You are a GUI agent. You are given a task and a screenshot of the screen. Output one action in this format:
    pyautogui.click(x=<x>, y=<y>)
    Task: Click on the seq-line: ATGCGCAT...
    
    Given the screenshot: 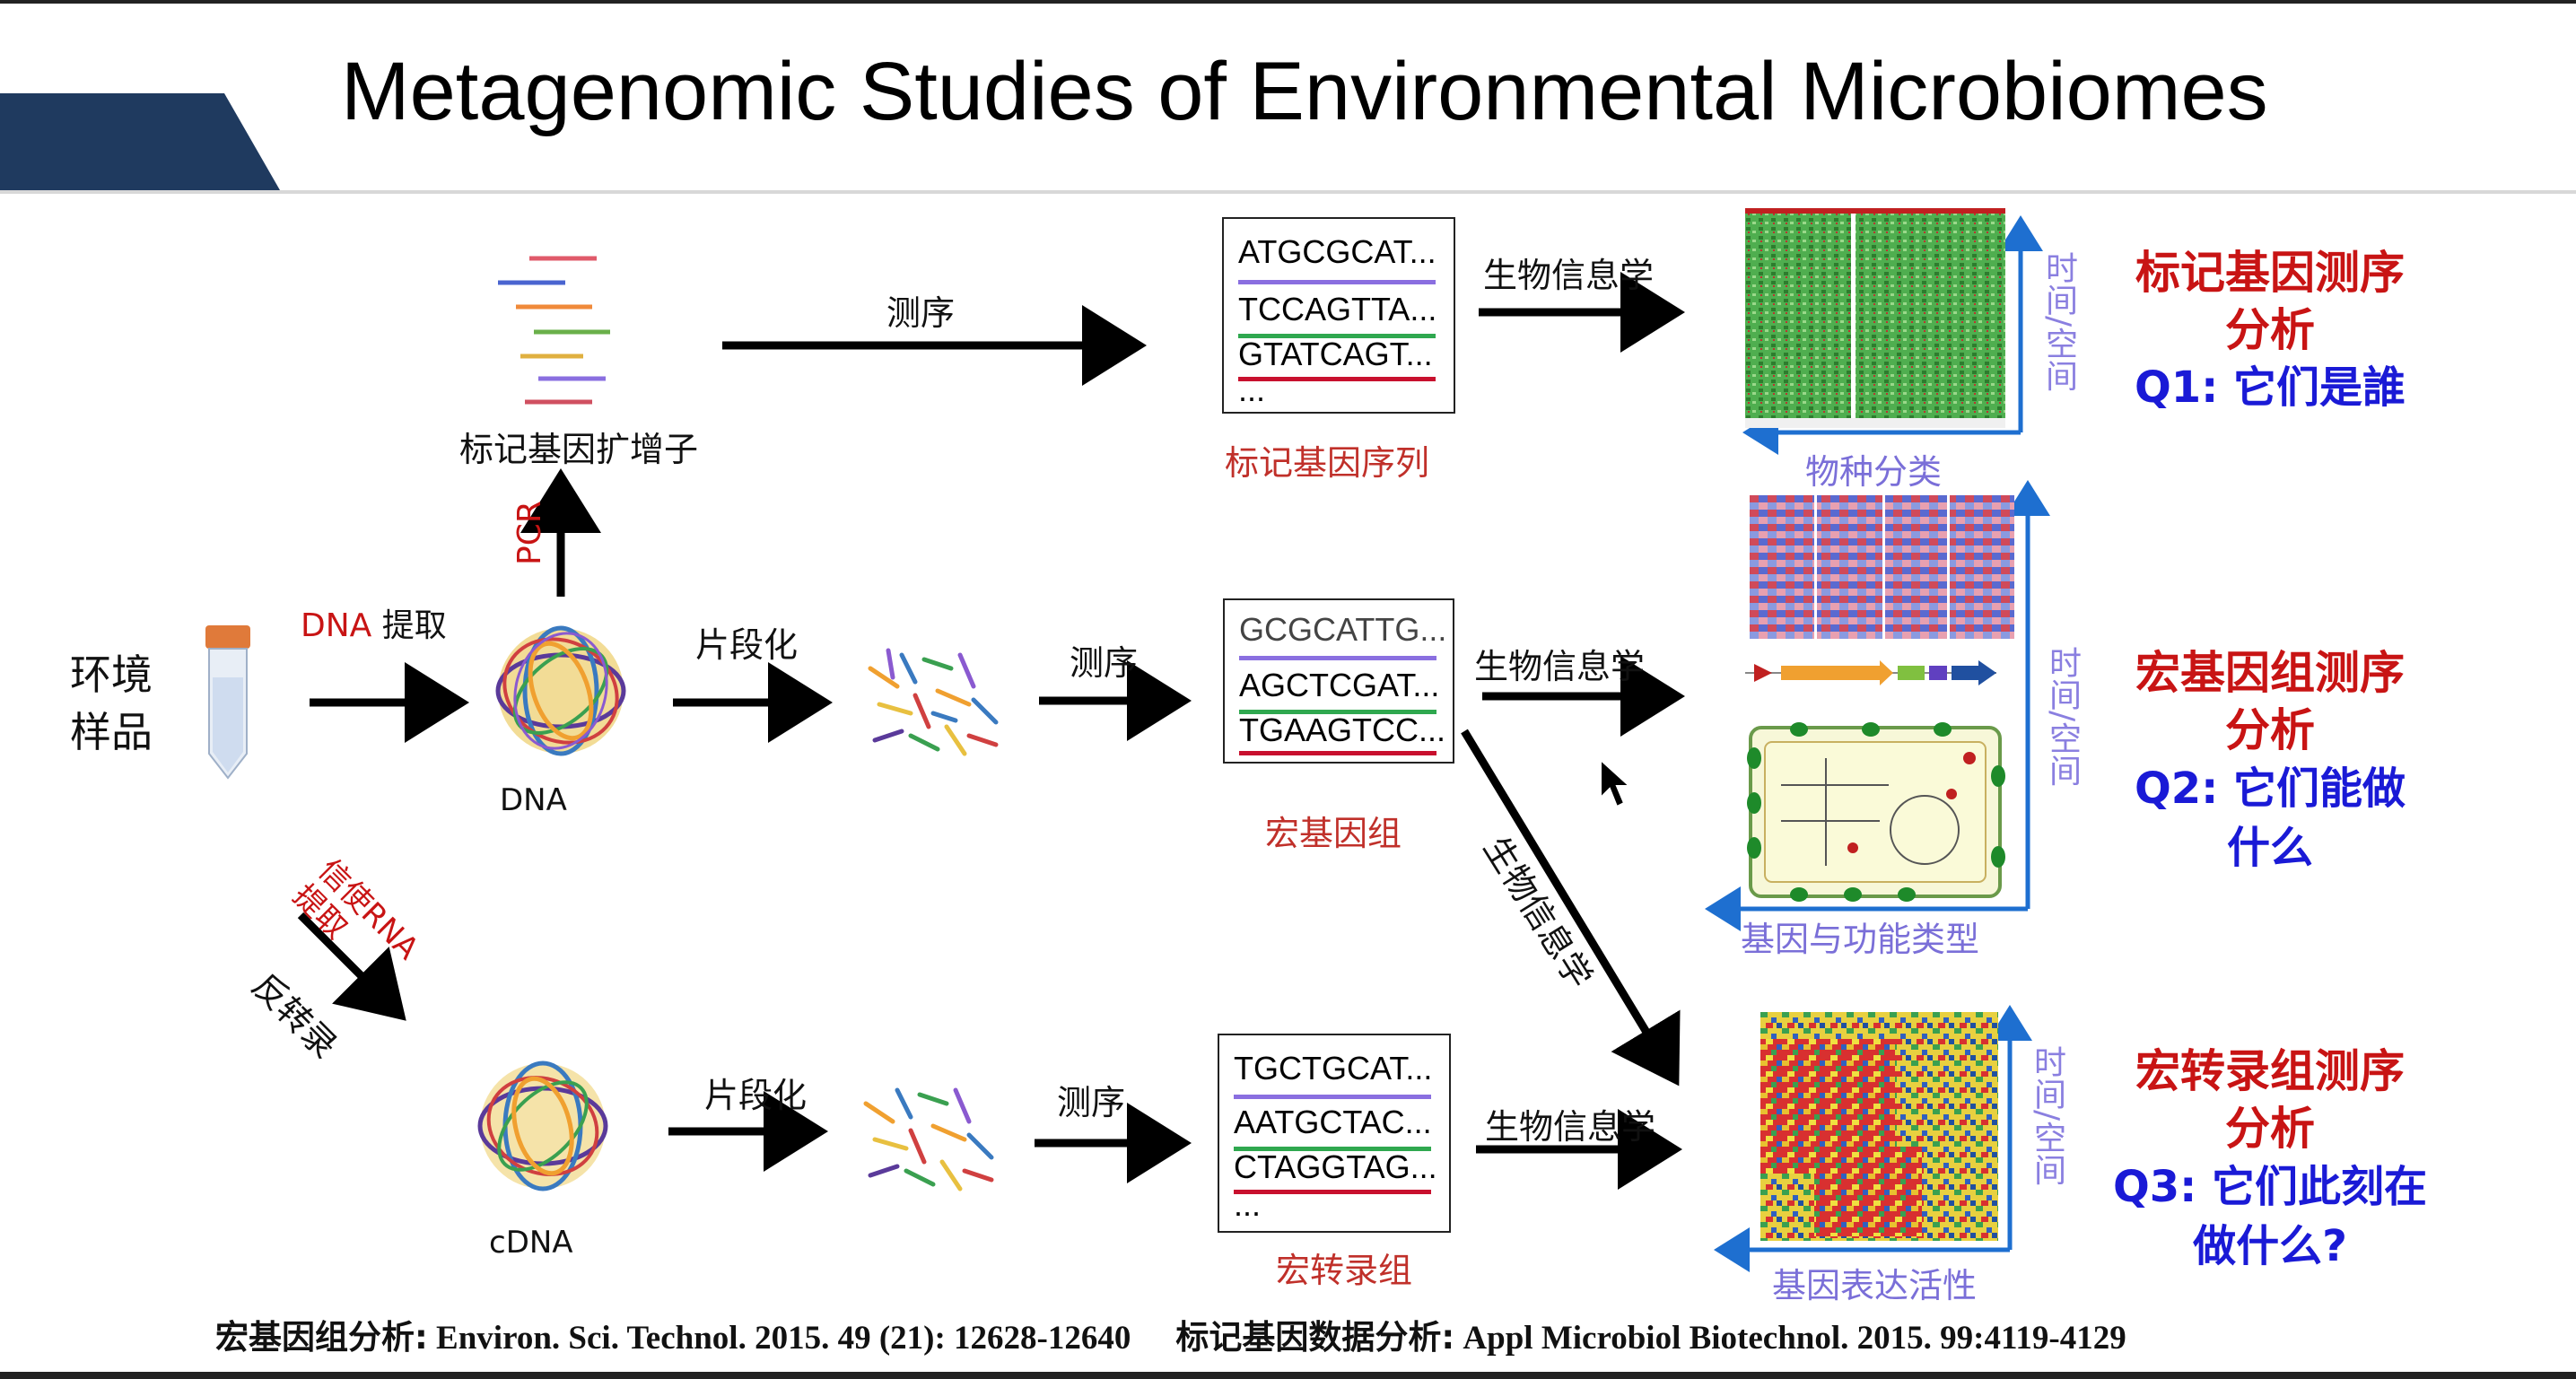 What is the action you would take?
    pyautogui.click(x=1337, y=251)
    